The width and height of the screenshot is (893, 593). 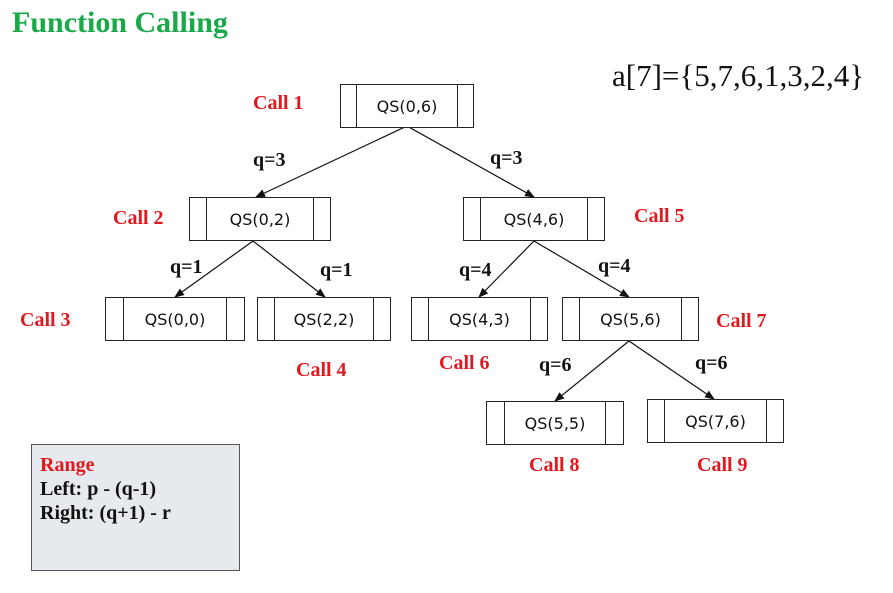 I want to click on edge-label-2-4: q=1, so click(x=336, y=270).